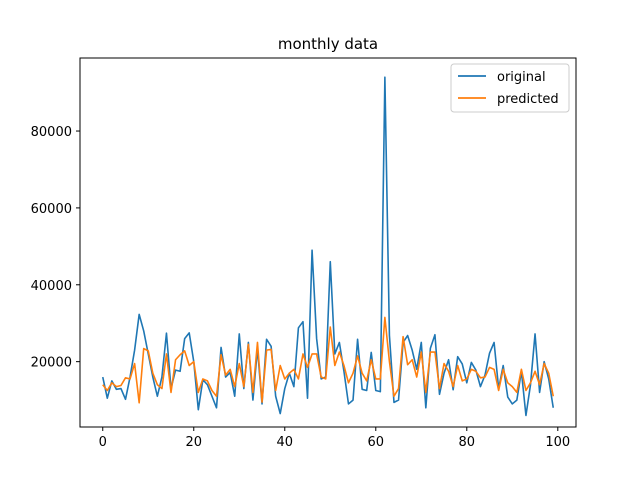  What do you see at coordinates (334, 438) in the screenshot?
I see `x-axis: 0 20 40 60 80 100` at bounding box center [334, 438].